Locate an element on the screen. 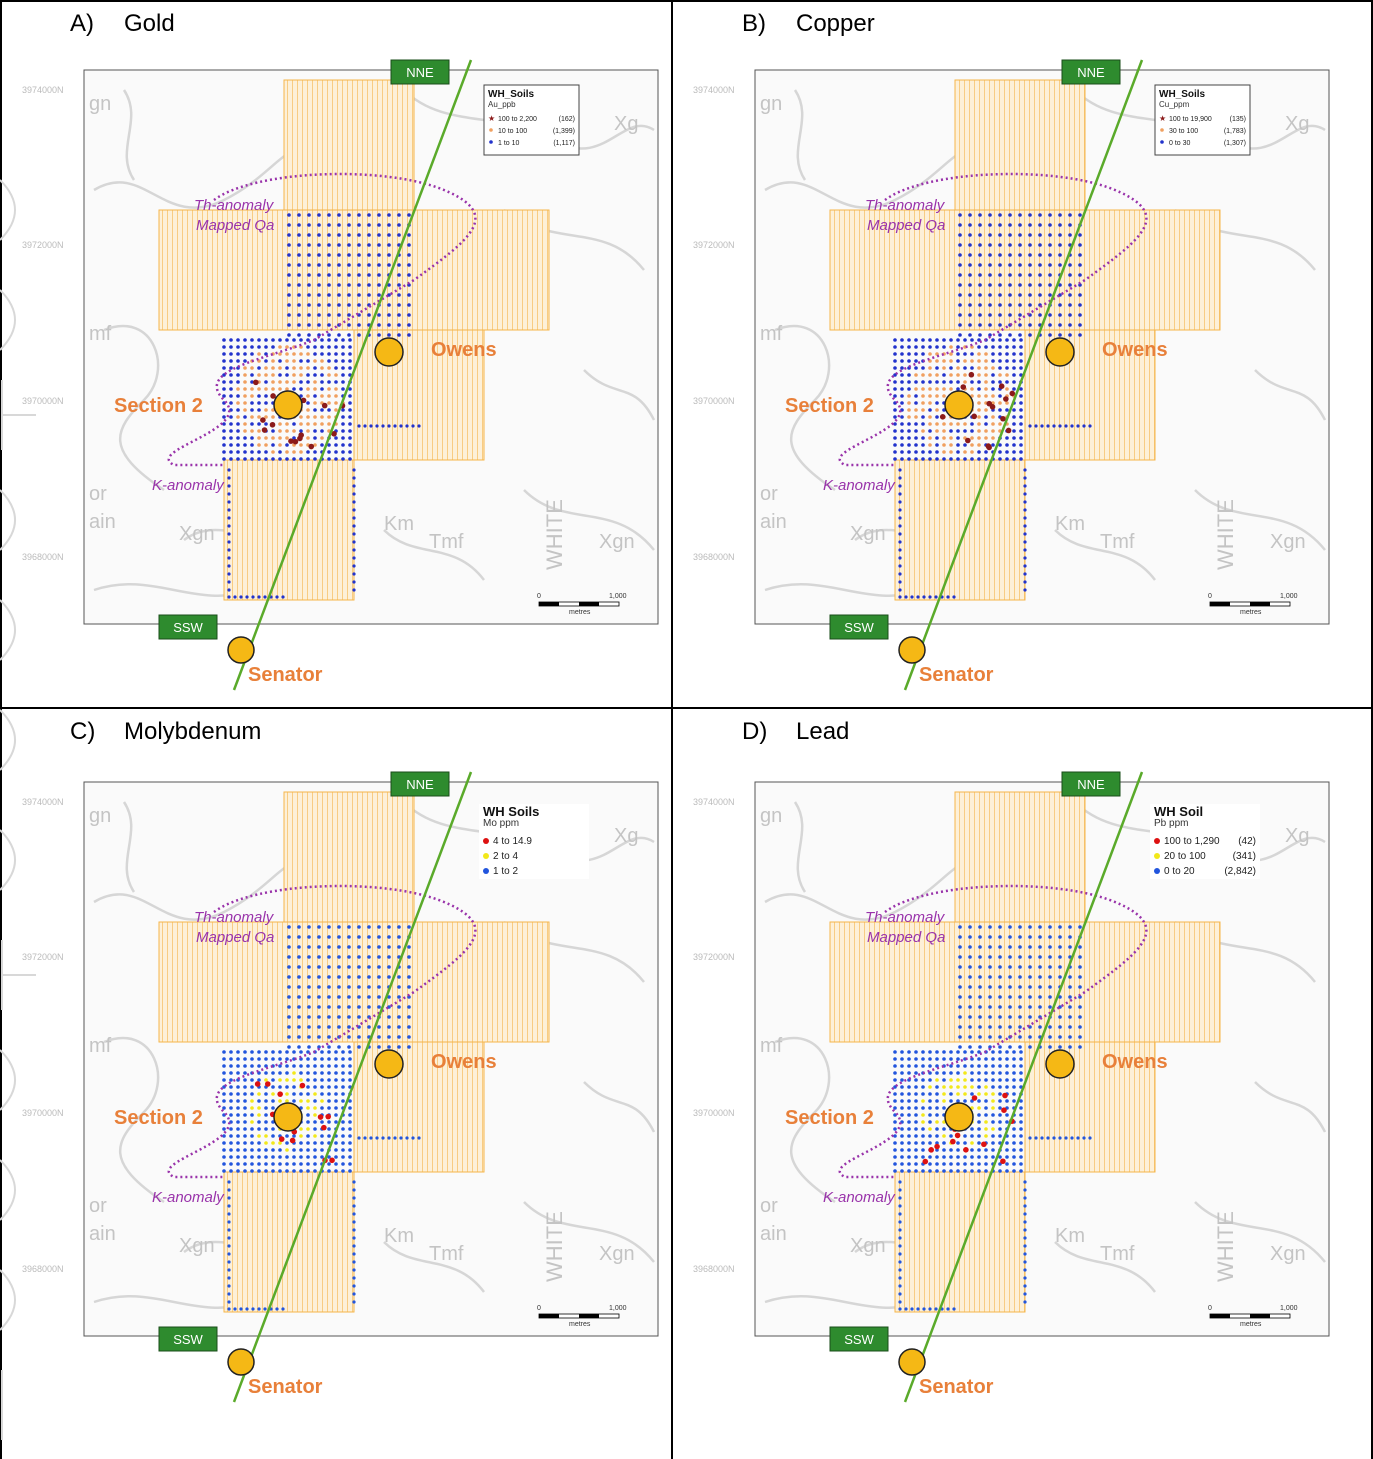 The width and height of the screenshot is (1373, 1459). legend-range: 1 to 2 is located at coordinates (505, 871).